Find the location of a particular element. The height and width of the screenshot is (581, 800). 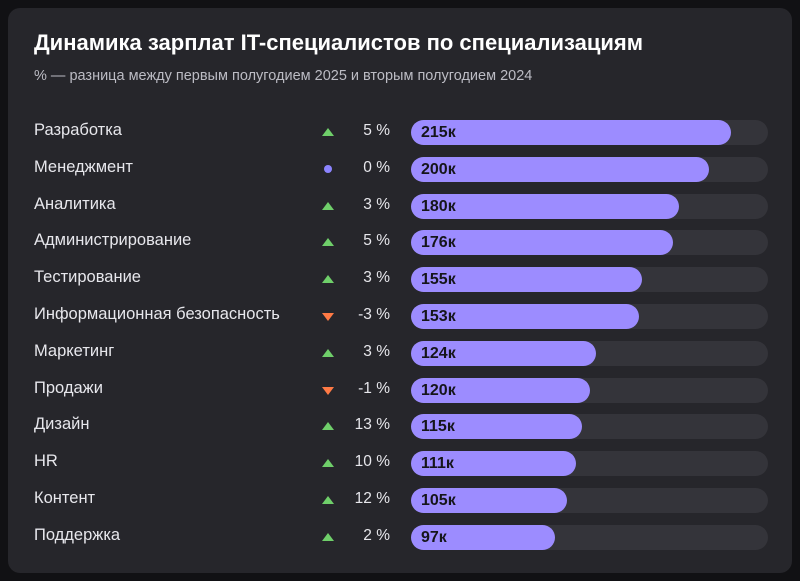

category-label: Поддержка is located at coordinates (77, 534).